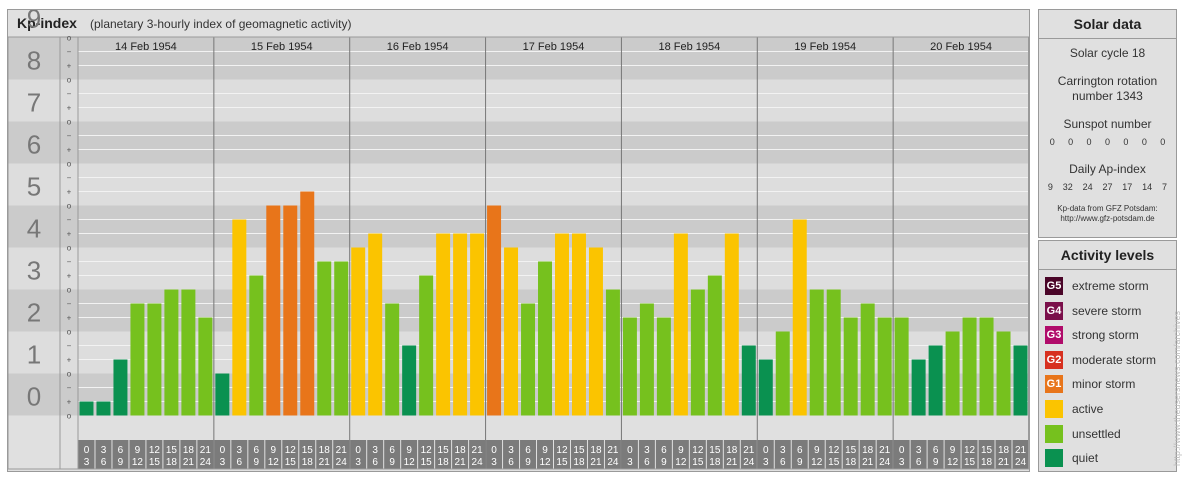 The image size is (1184, 480). Describe the element at coordinates (34, 145) in the screenshot. I see `y-tick-label: 6` at that location.